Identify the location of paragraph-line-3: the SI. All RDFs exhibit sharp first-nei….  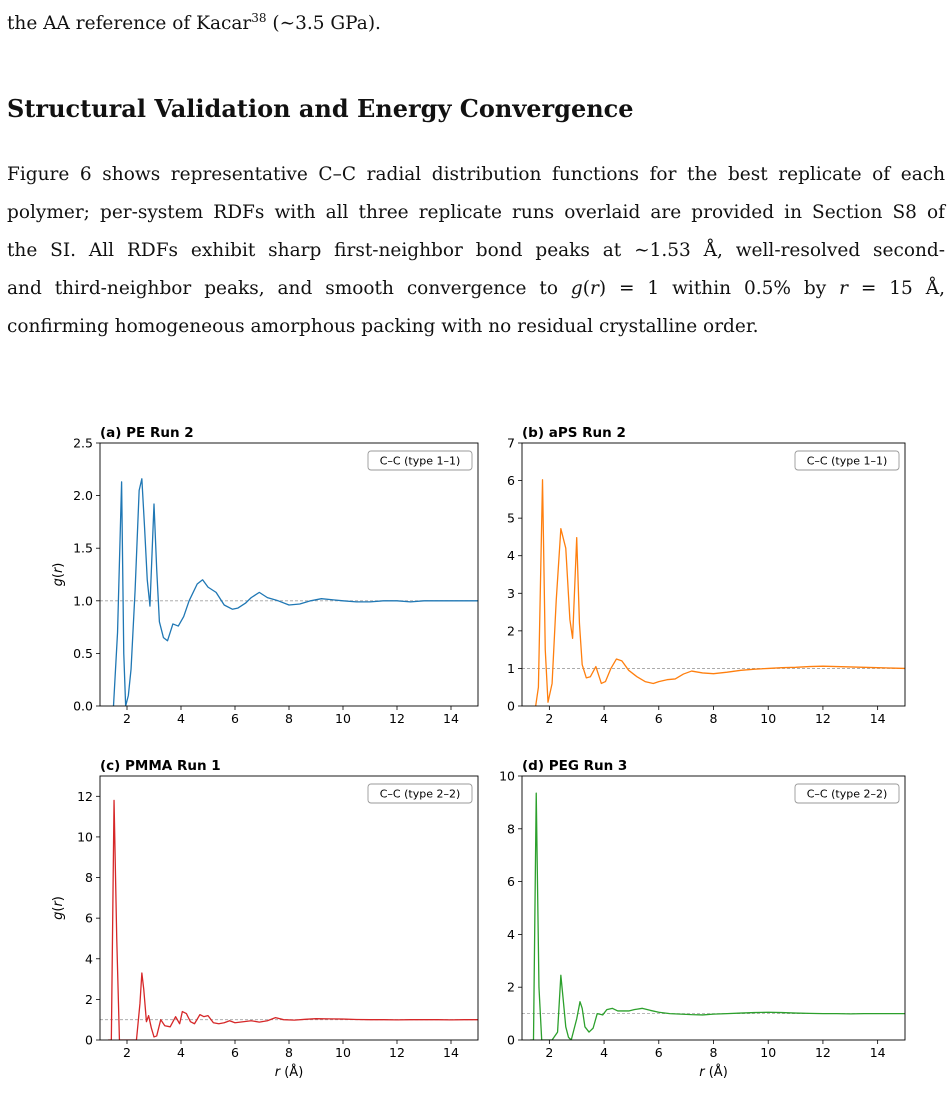
(476, 250).